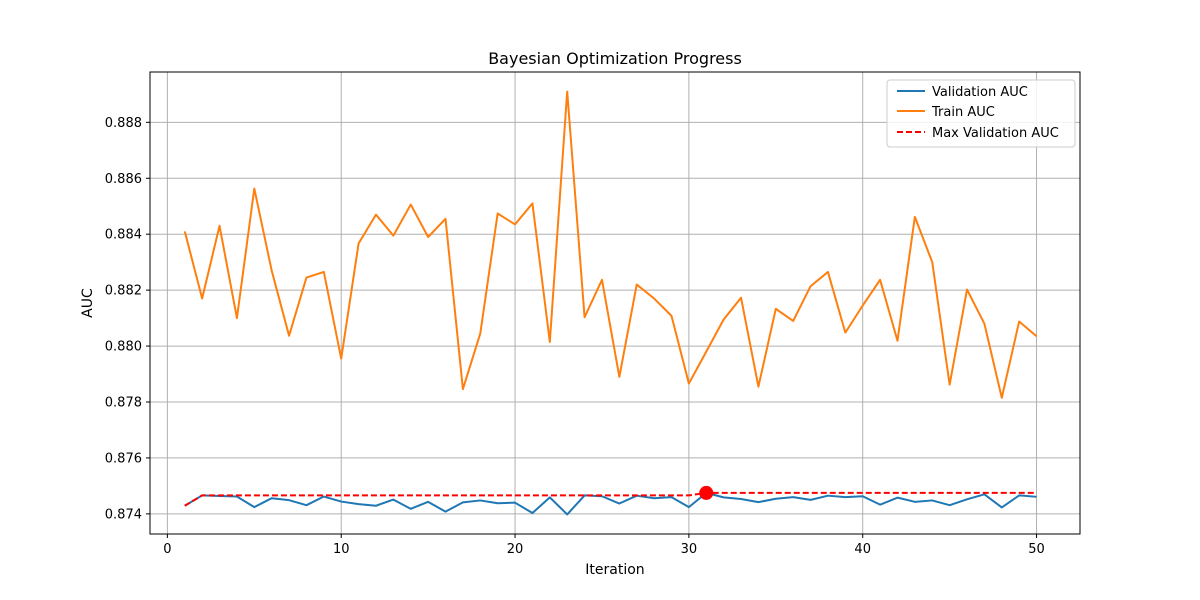 Image resolution: width=1200 pixels, height=600 pixels. What do you see at coordinates (123, 235) in the screenshot?
I see `y-tick-label: 0.884` at bounding box center [123, 235].